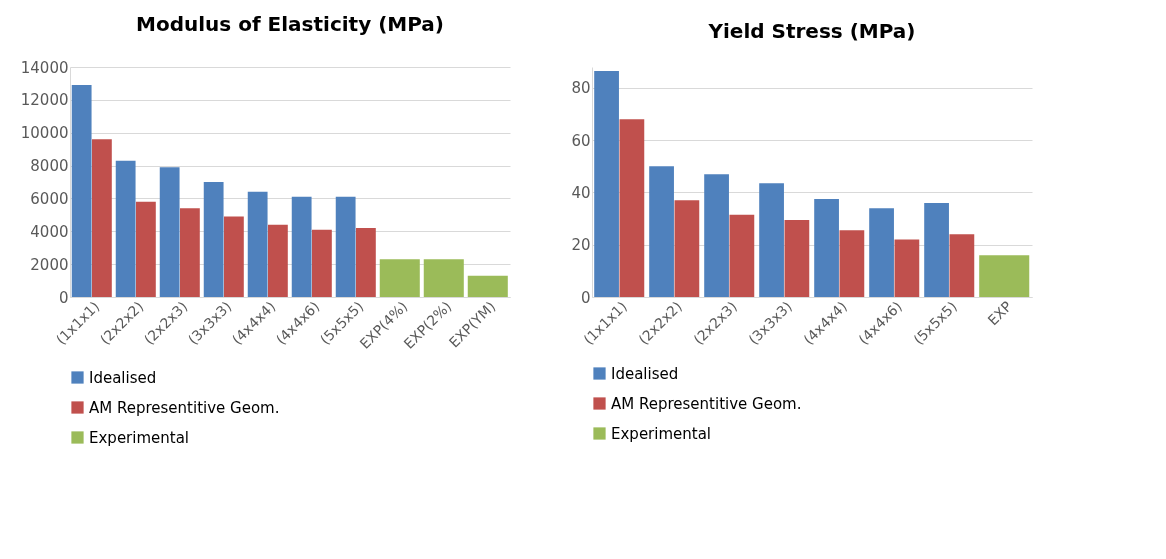  I want to click on y-tick-label: 40, so click(581, 192).